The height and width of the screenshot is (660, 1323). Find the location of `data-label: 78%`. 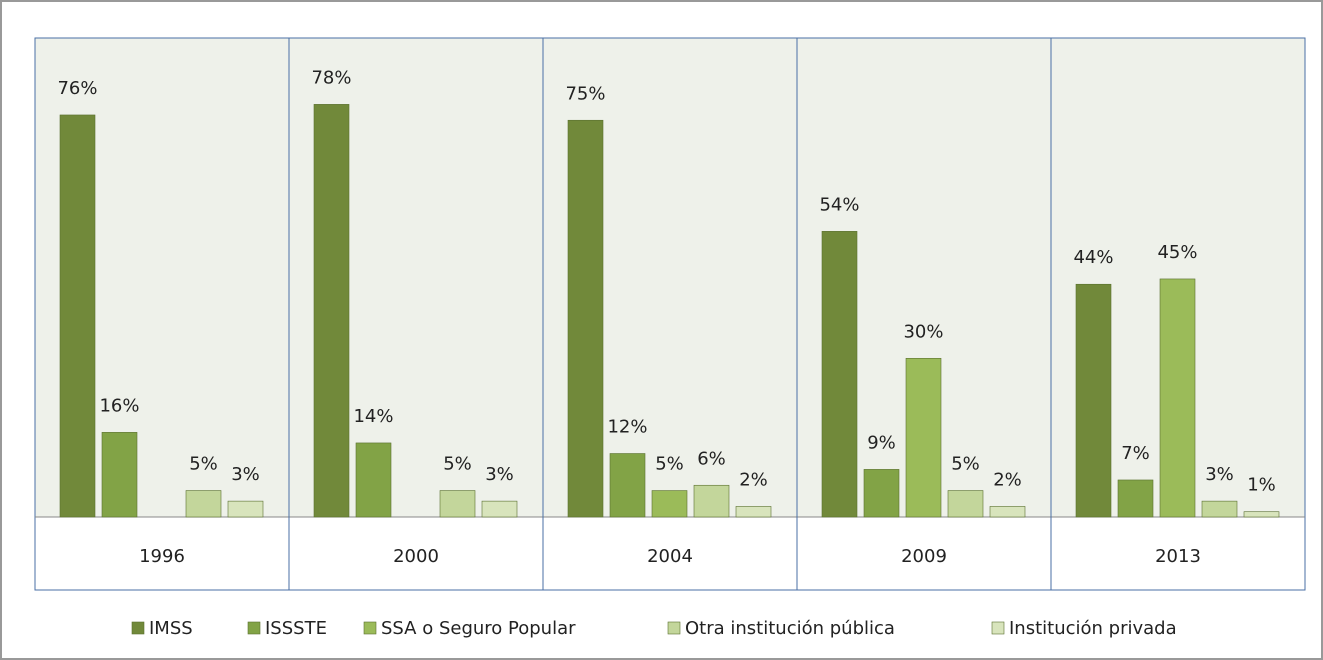

data-label: 78% is located at coordinates (331, 77).